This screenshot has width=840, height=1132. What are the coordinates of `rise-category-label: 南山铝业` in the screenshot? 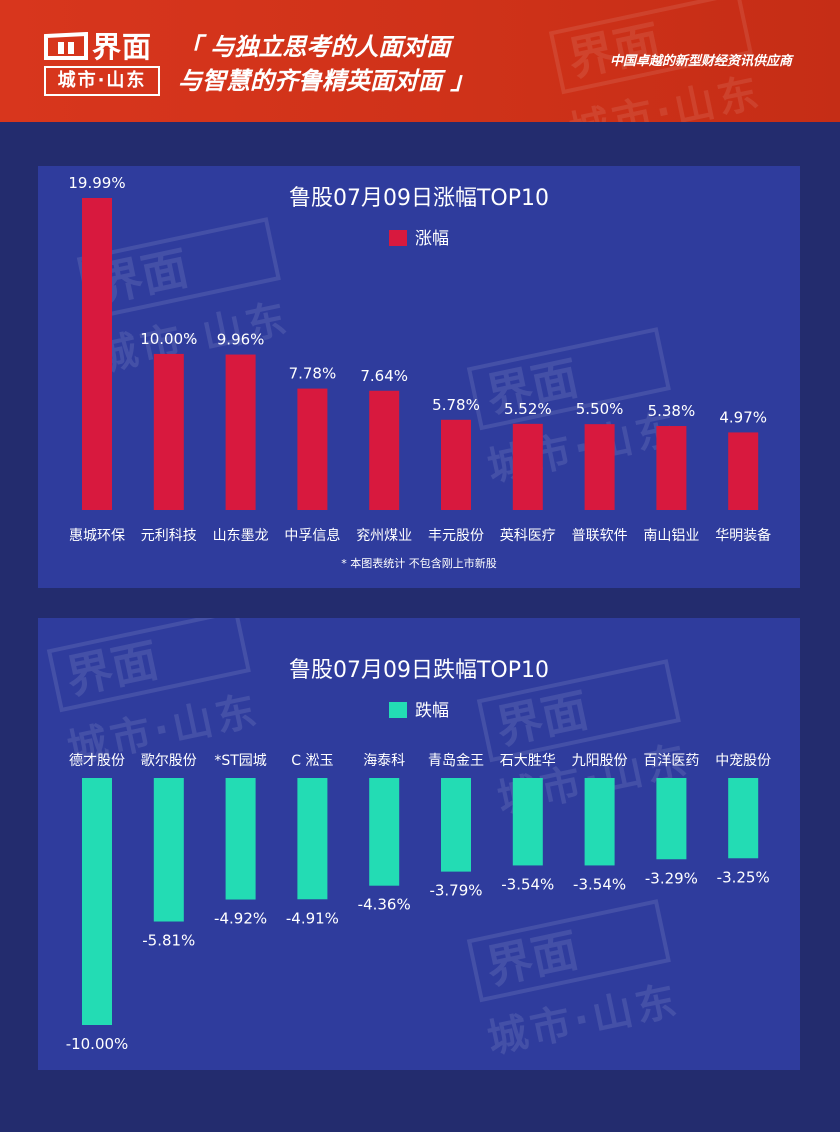 It's located at (671, 536).